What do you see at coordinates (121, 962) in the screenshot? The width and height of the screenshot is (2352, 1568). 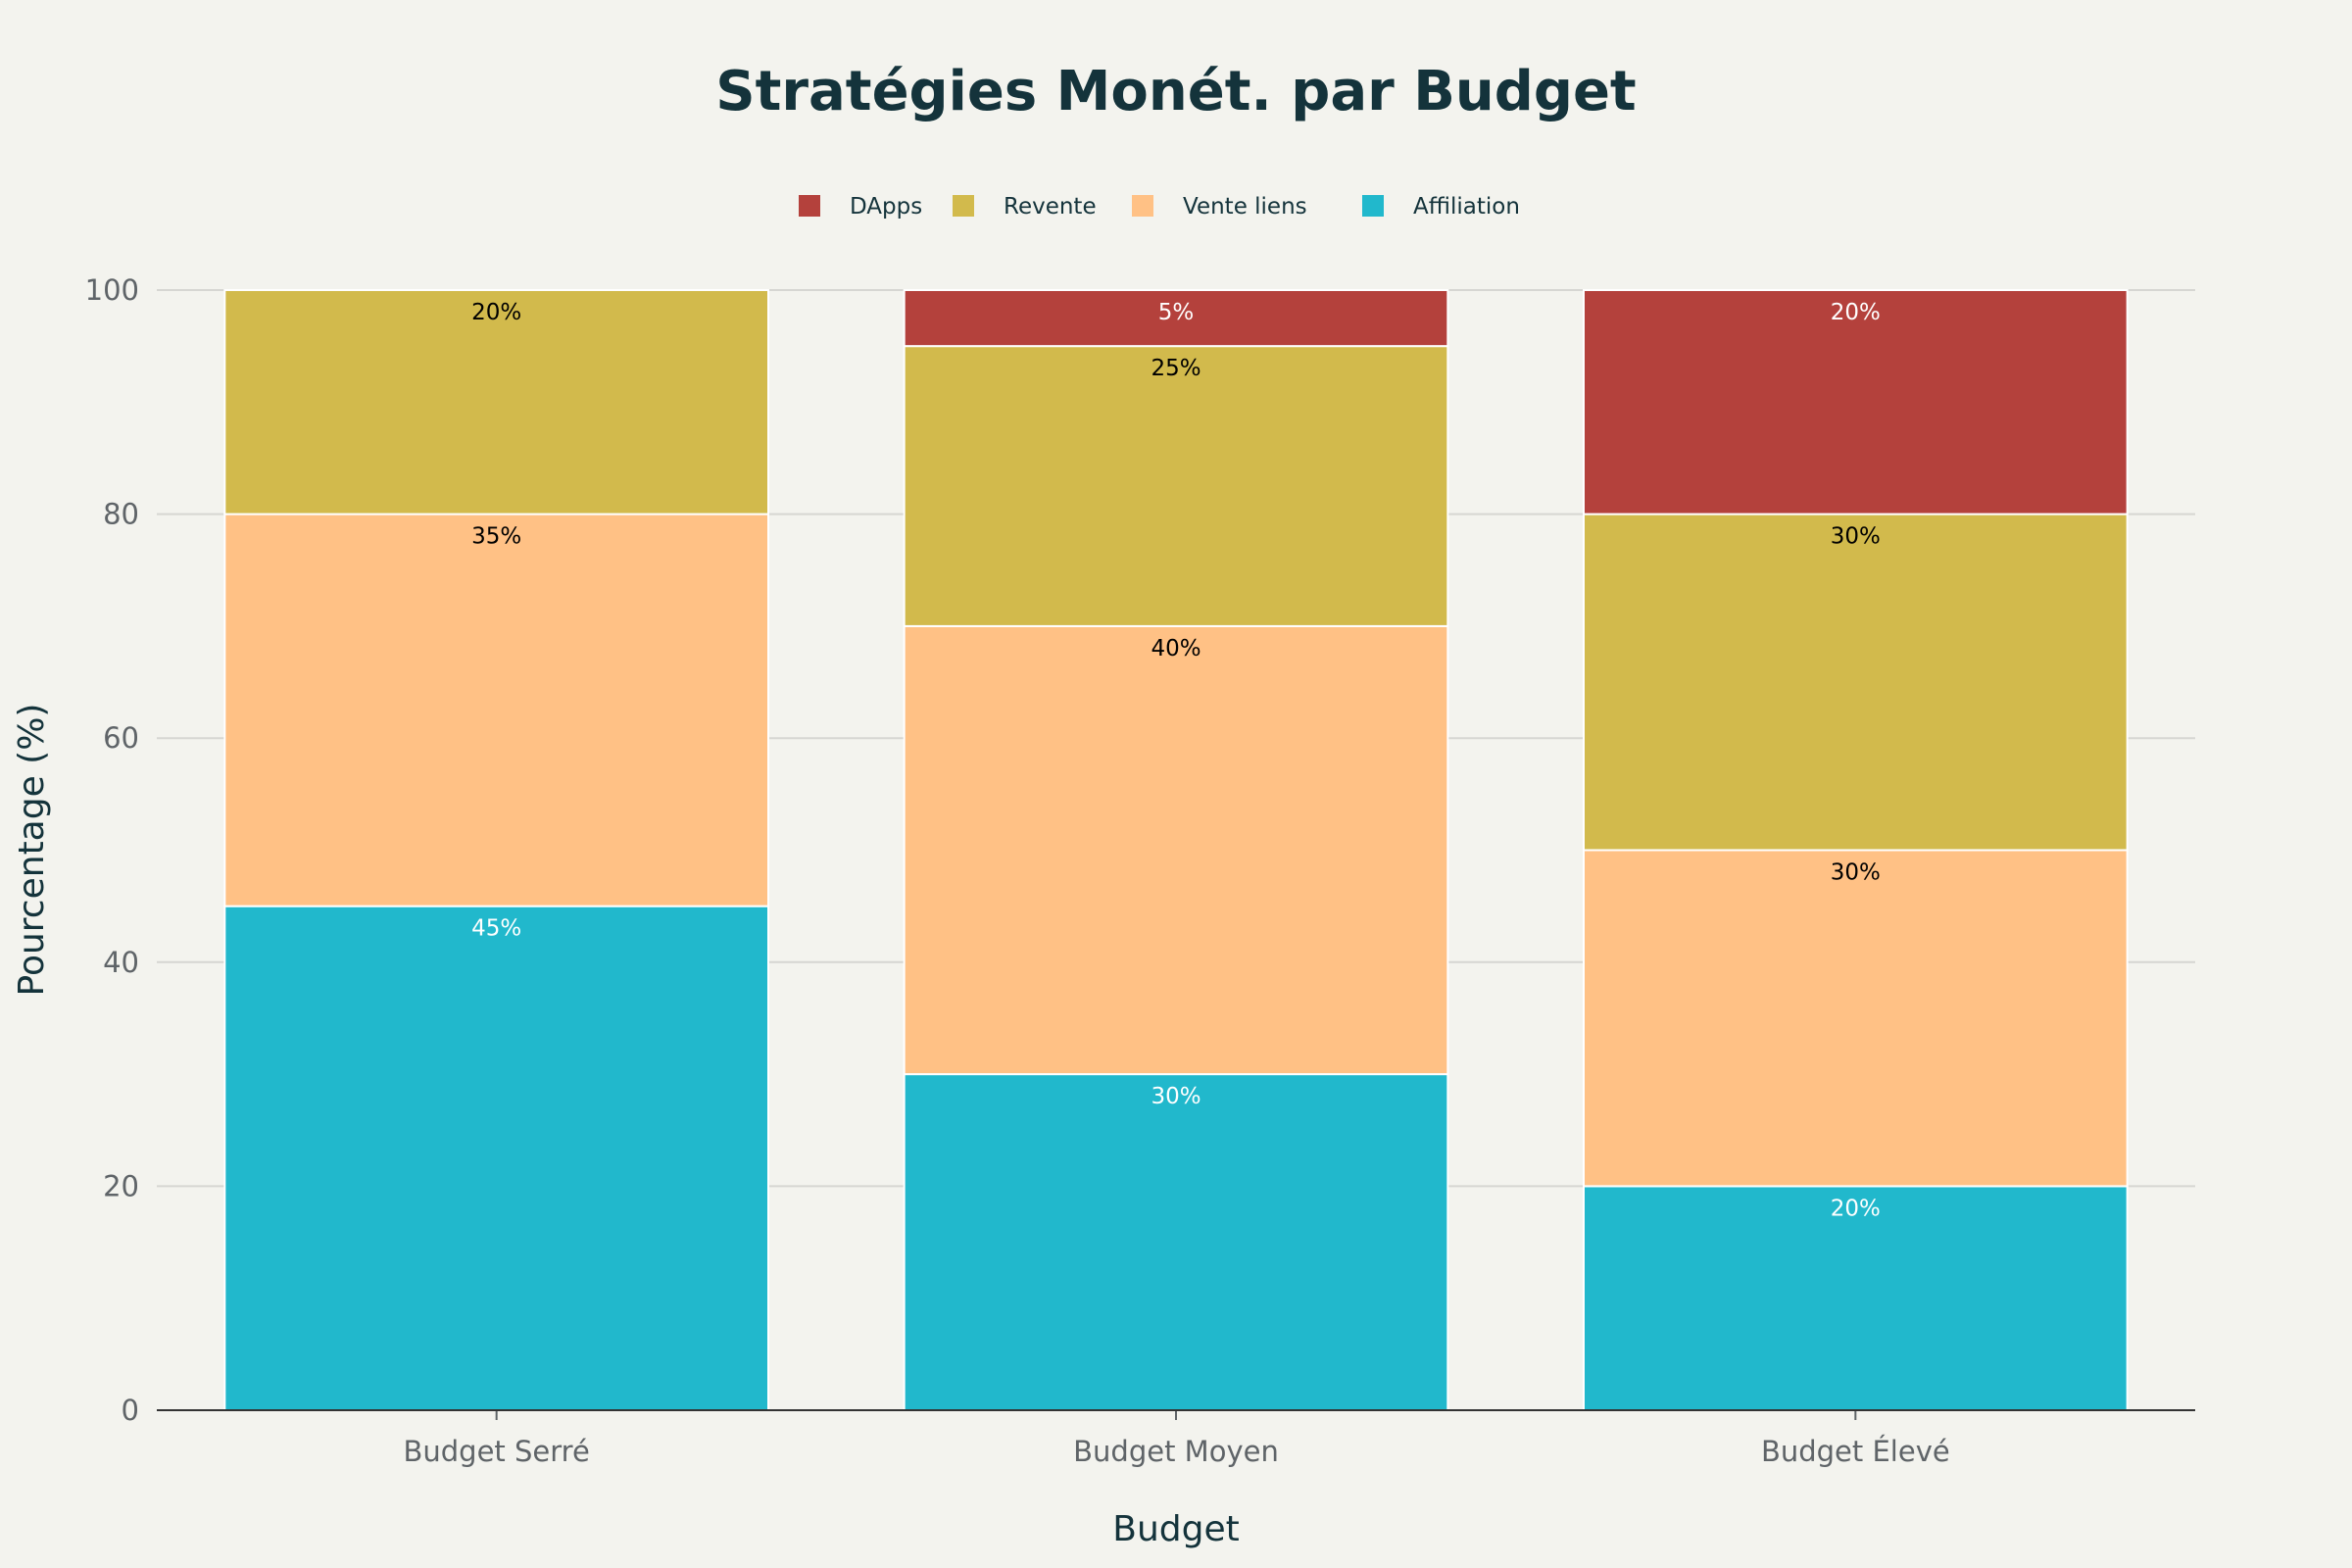 I see `y-tick-label: 40` at bounding box center [121, 962].